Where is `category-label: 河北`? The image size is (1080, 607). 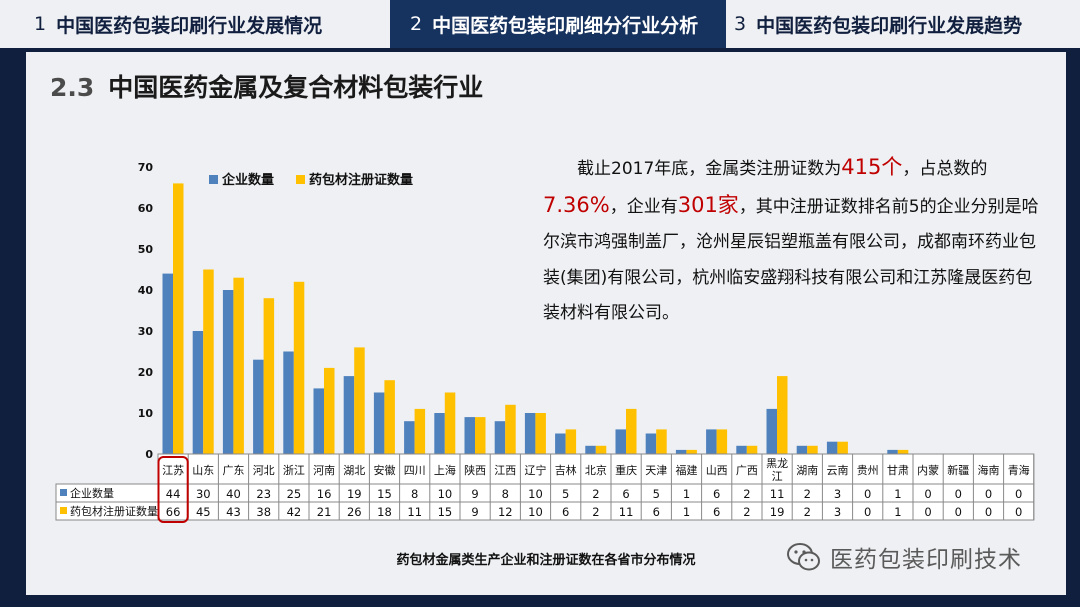
category-label: 河北 is located at coordinates (264, 470).